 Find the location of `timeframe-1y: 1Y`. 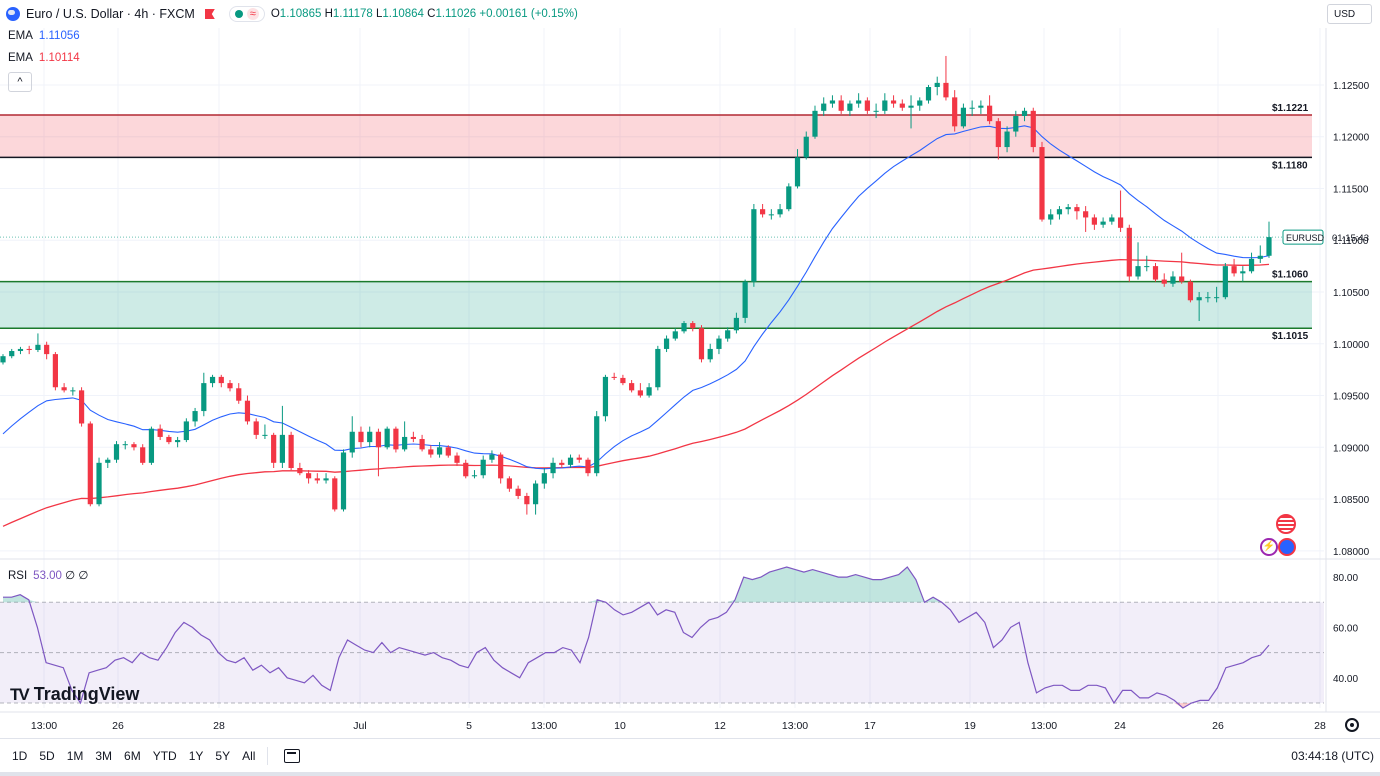

timeframe-1y: 1Y is located at coordinates (196, 756).